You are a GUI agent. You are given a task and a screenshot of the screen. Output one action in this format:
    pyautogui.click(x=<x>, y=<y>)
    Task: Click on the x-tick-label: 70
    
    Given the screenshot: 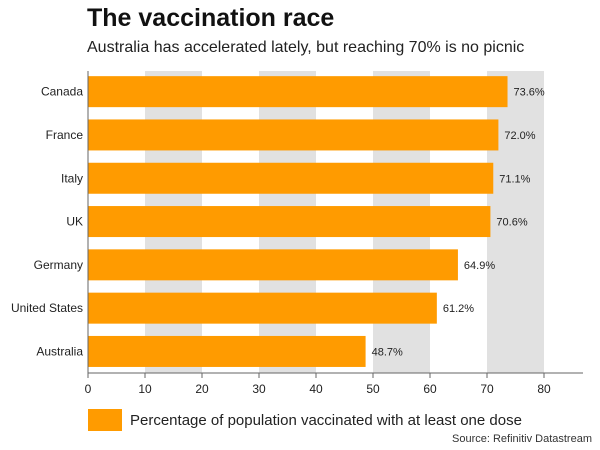 What is the action you would take?
    pyautogui.click(x=487, y=389)
    